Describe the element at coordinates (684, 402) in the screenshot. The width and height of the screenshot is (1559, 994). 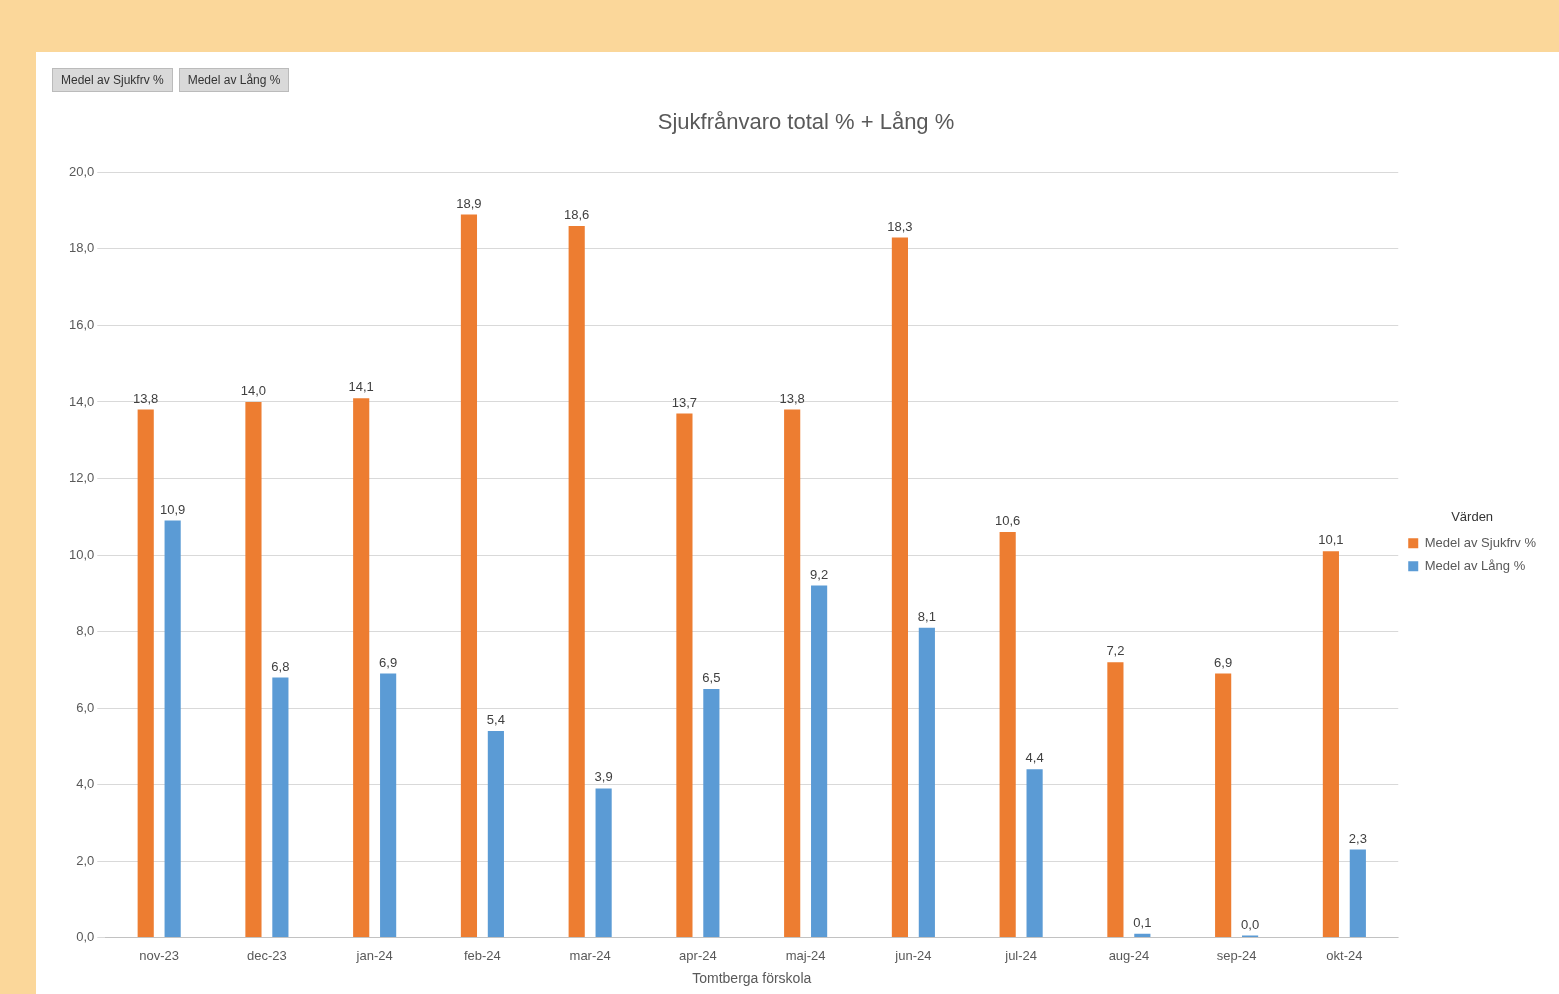
I see `data-label: 13,7` at that location.